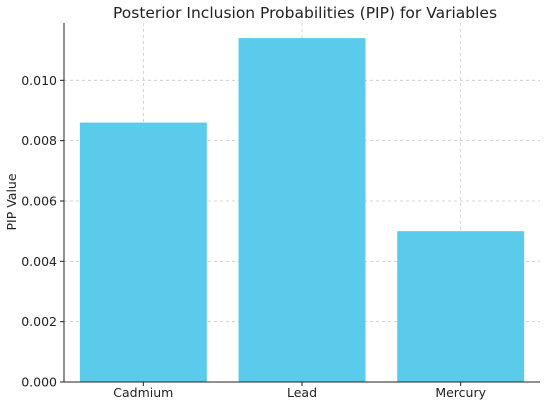 This screenshot has width=550, height=404. What do you see at coordinates (460, 392) in the screenshot?
I see `x-tick-label-mercury: Mercury` at bounding box center [460, 392].